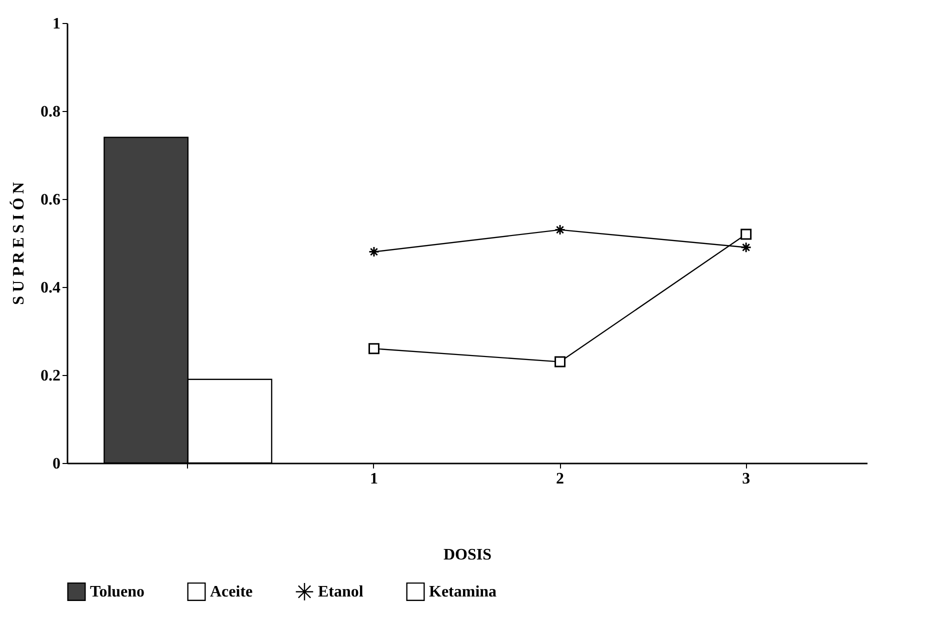  I want to click on y-tick-label: 0.4, so click(50, 288).